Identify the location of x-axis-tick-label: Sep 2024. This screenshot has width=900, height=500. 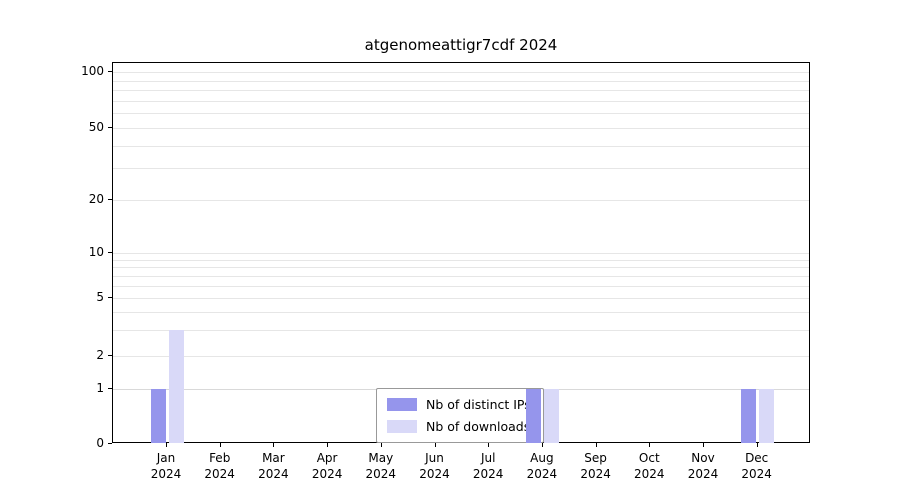
(595, 466).